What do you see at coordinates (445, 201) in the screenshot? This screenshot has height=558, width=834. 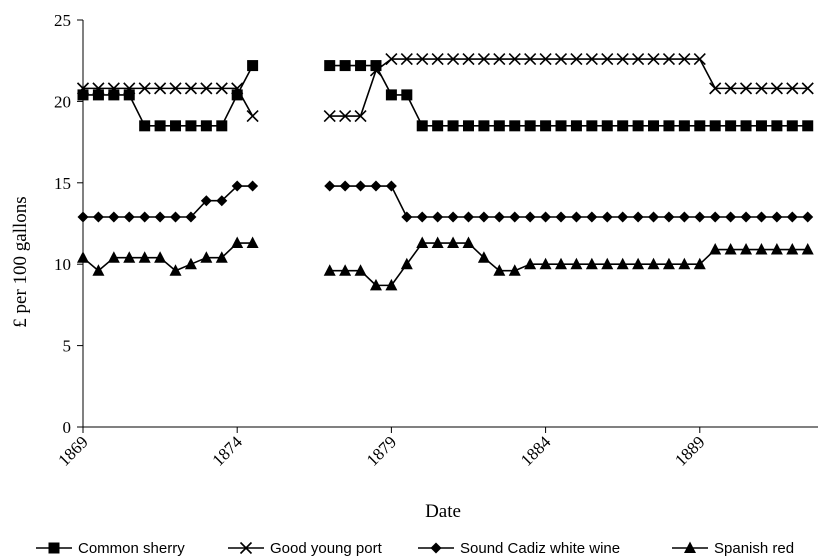 I see `series-sound-cadiz-white-wine` at bounding box center [445, 201].